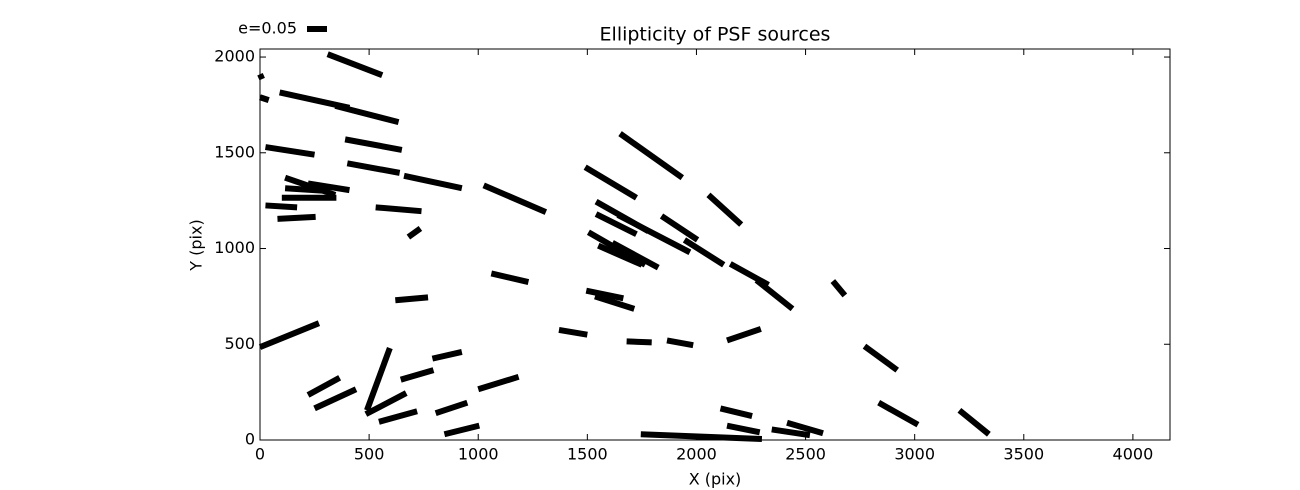  What do you see at coordinates (250, 439) in the screenshot?
I see `y-tick-label: 0` at bounding box center [250, 439].